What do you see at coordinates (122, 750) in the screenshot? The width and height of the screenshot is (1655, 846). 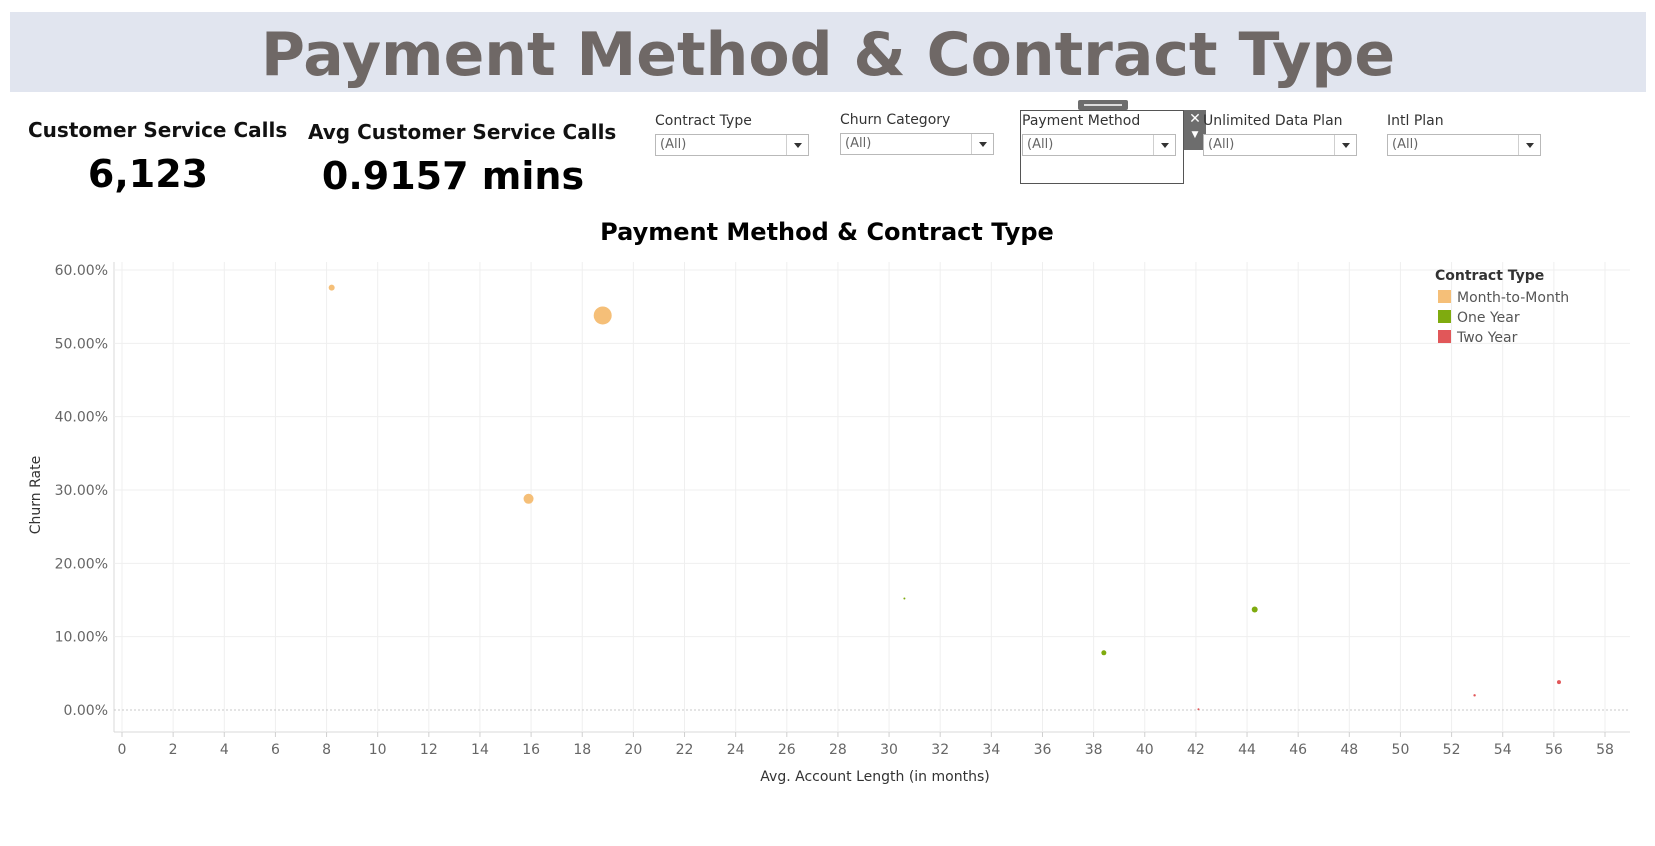 I see `x-tick-label: 0` at bounding box center [122, 750].